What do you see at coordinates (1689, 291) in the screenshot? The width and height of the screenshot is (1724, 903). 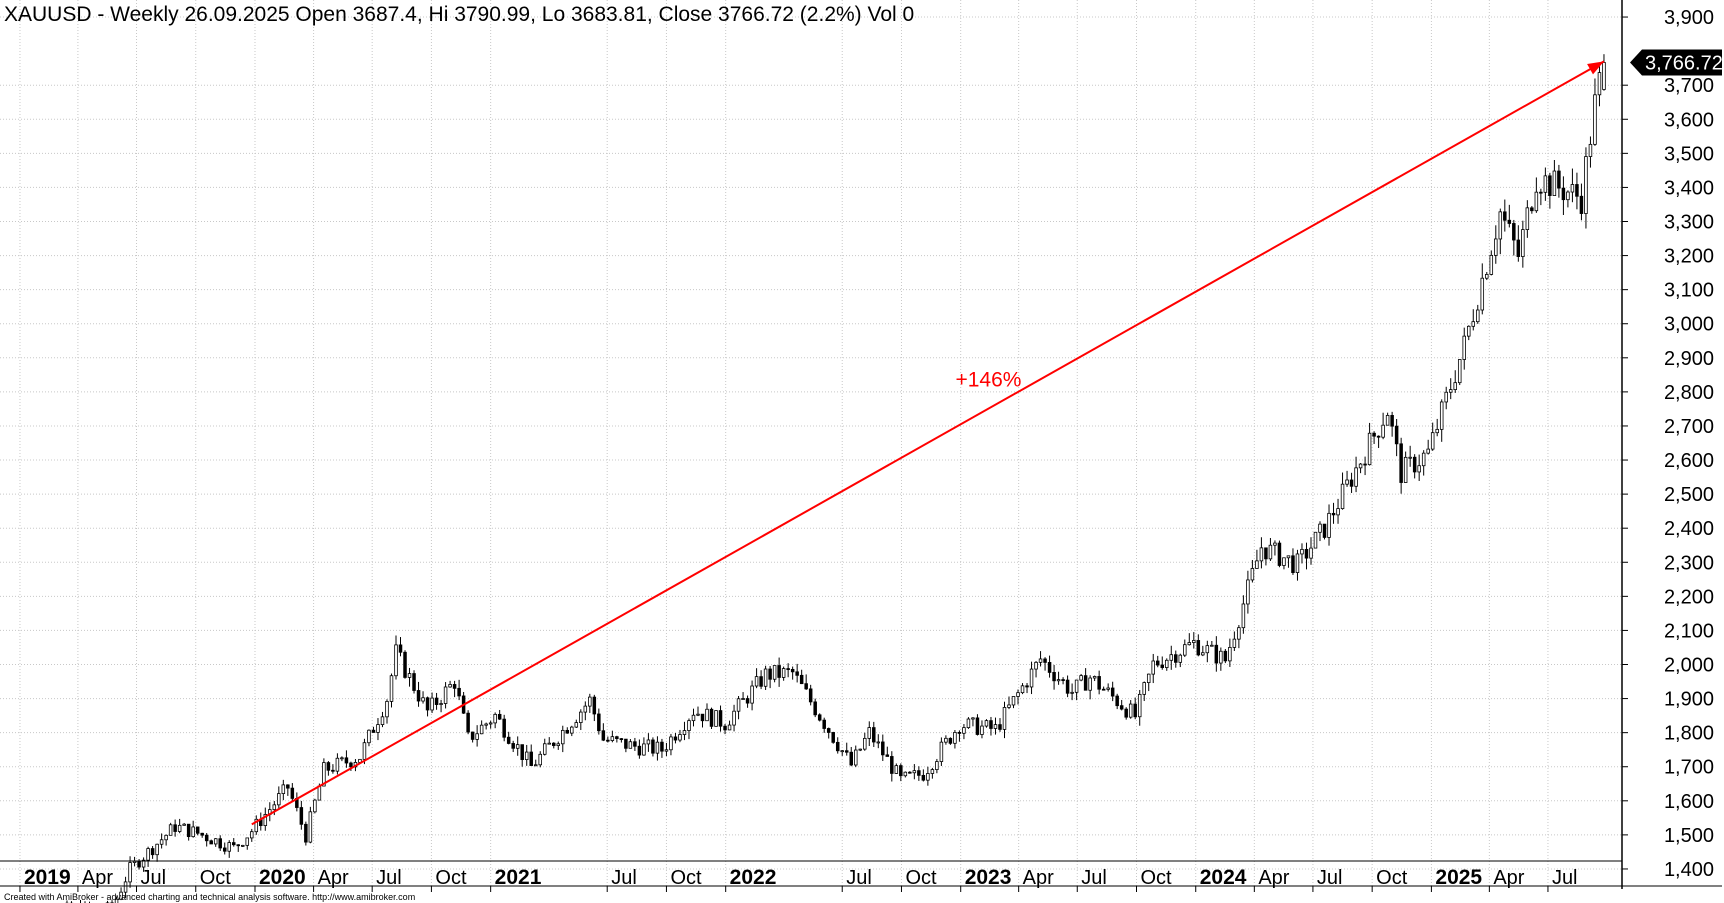 I see `y-tick-label: 3,100` at bounding box center [1689, 291].